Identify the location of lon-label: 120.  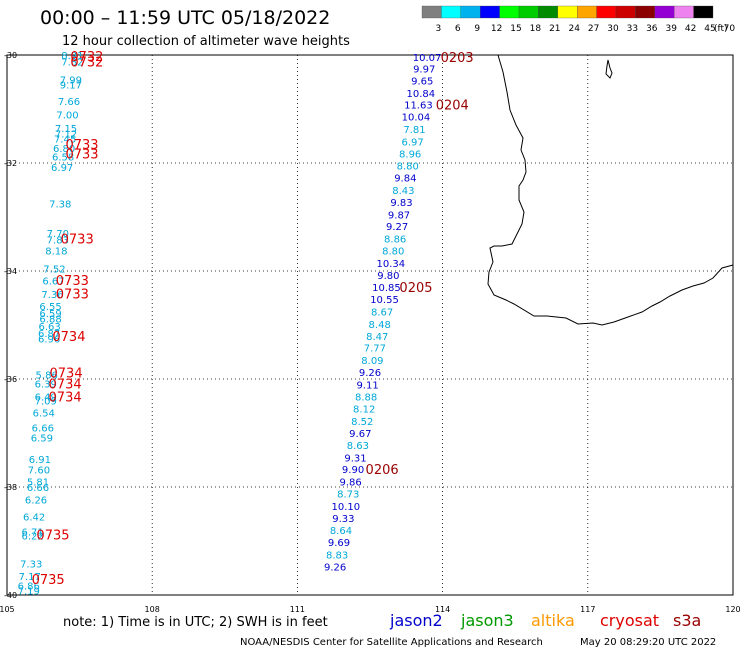
(732, 609).